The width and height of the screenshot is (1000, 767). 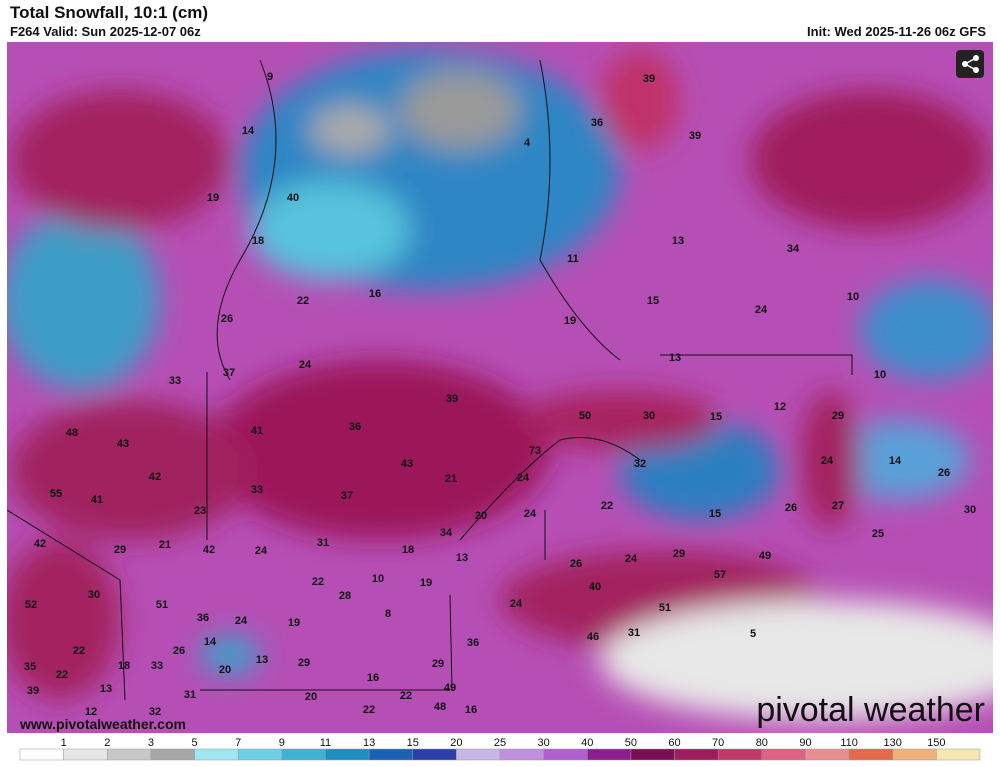 I want to click on colorbar-label: 60, so click(x=674, y=743).